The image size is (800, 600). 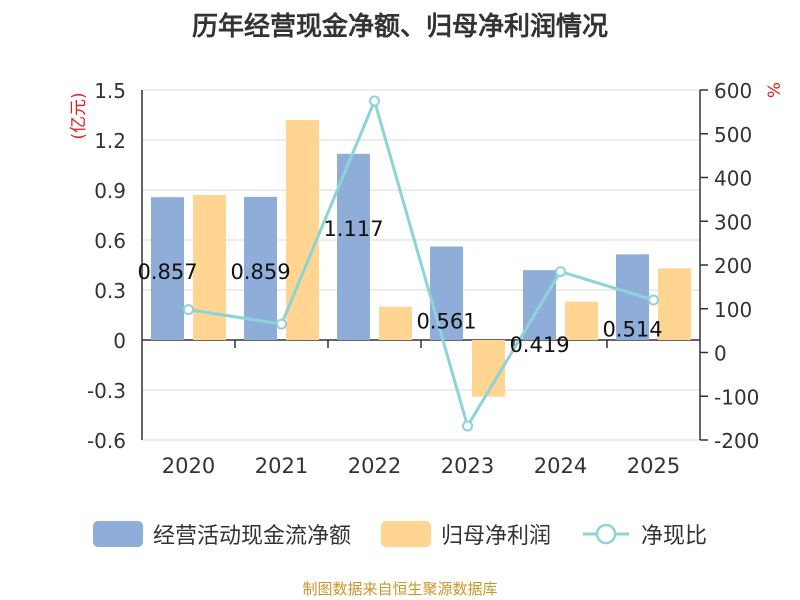 I want to click on y-right-tick-label: -100, so click(x=736, y=397).